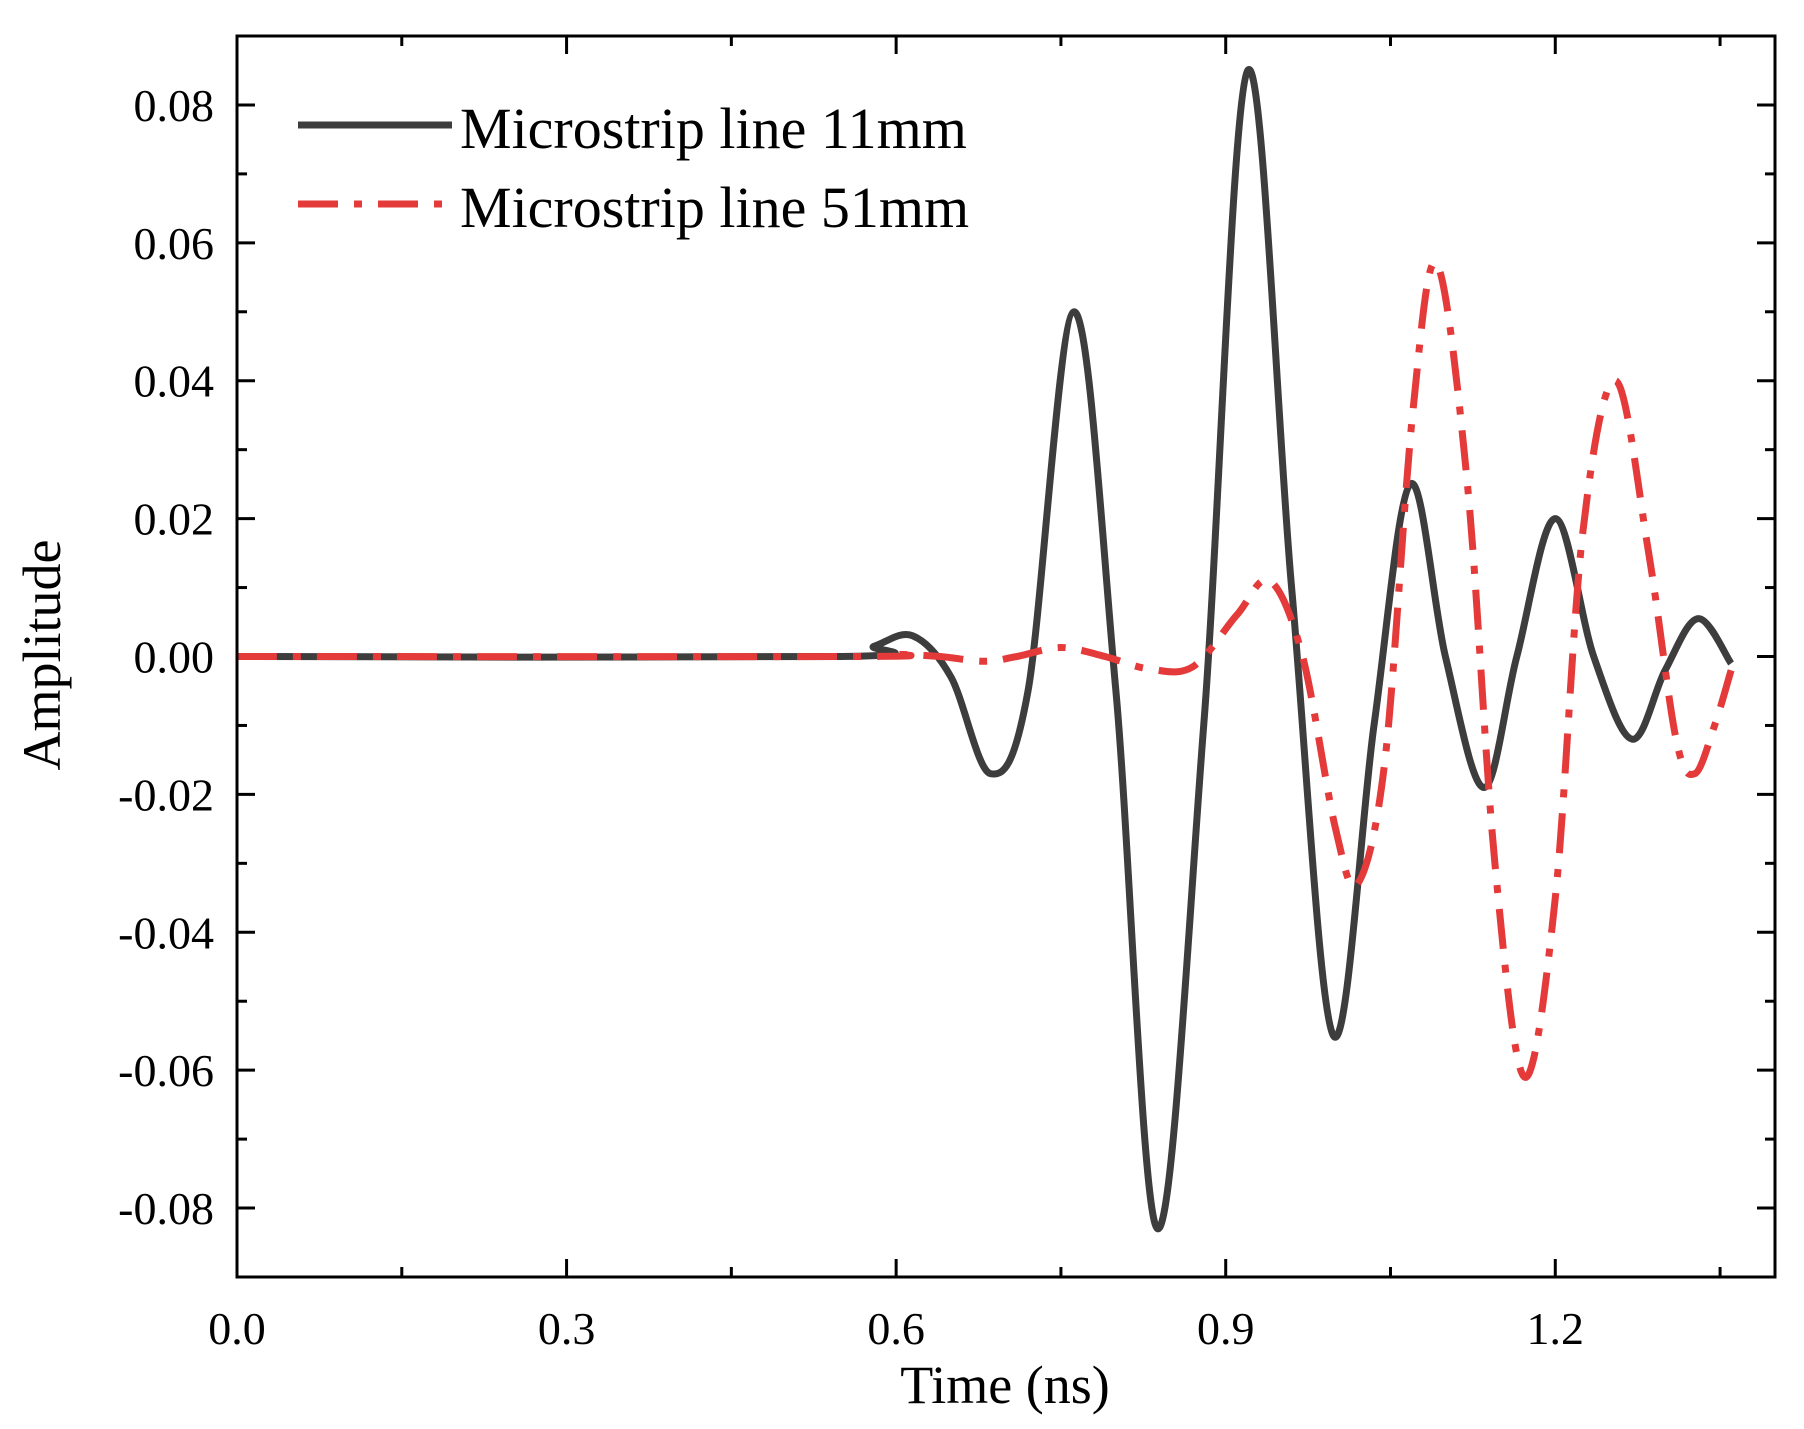 The height and width of the screenshot is (1429, 1804). I want to click on y-tick-label: 0.02, so click(174, 519).